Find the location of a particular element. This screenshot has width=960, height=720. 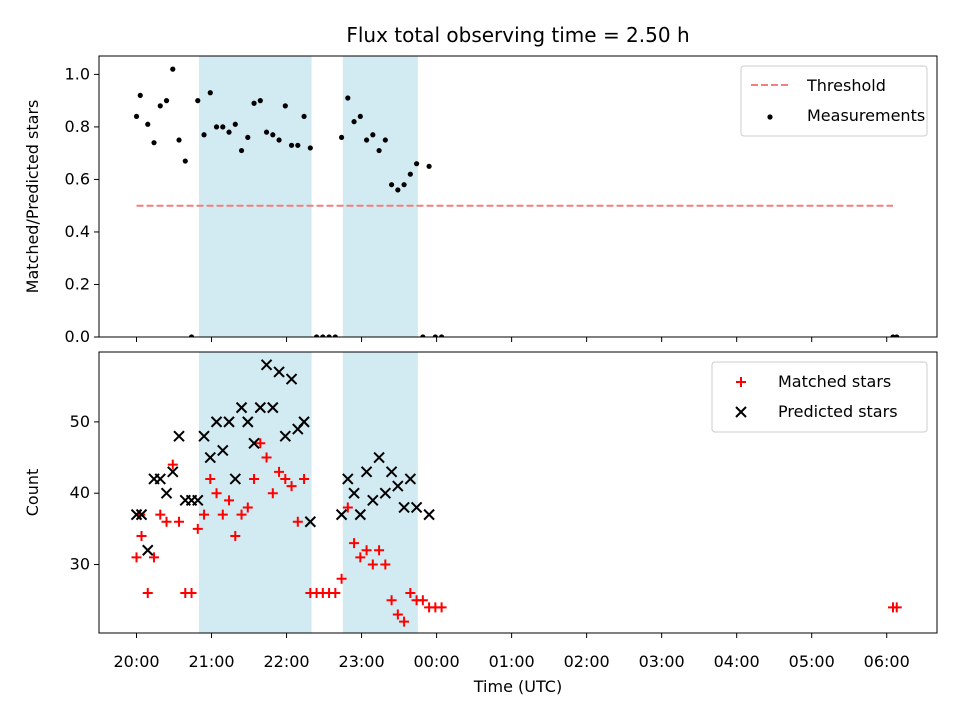

y-tick-label: 0.6 is located at coordinates (77, 178).